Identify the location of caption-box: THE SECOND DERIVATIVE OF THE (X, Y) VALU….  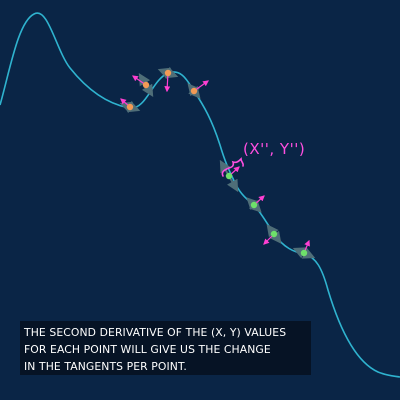
(165, 348).